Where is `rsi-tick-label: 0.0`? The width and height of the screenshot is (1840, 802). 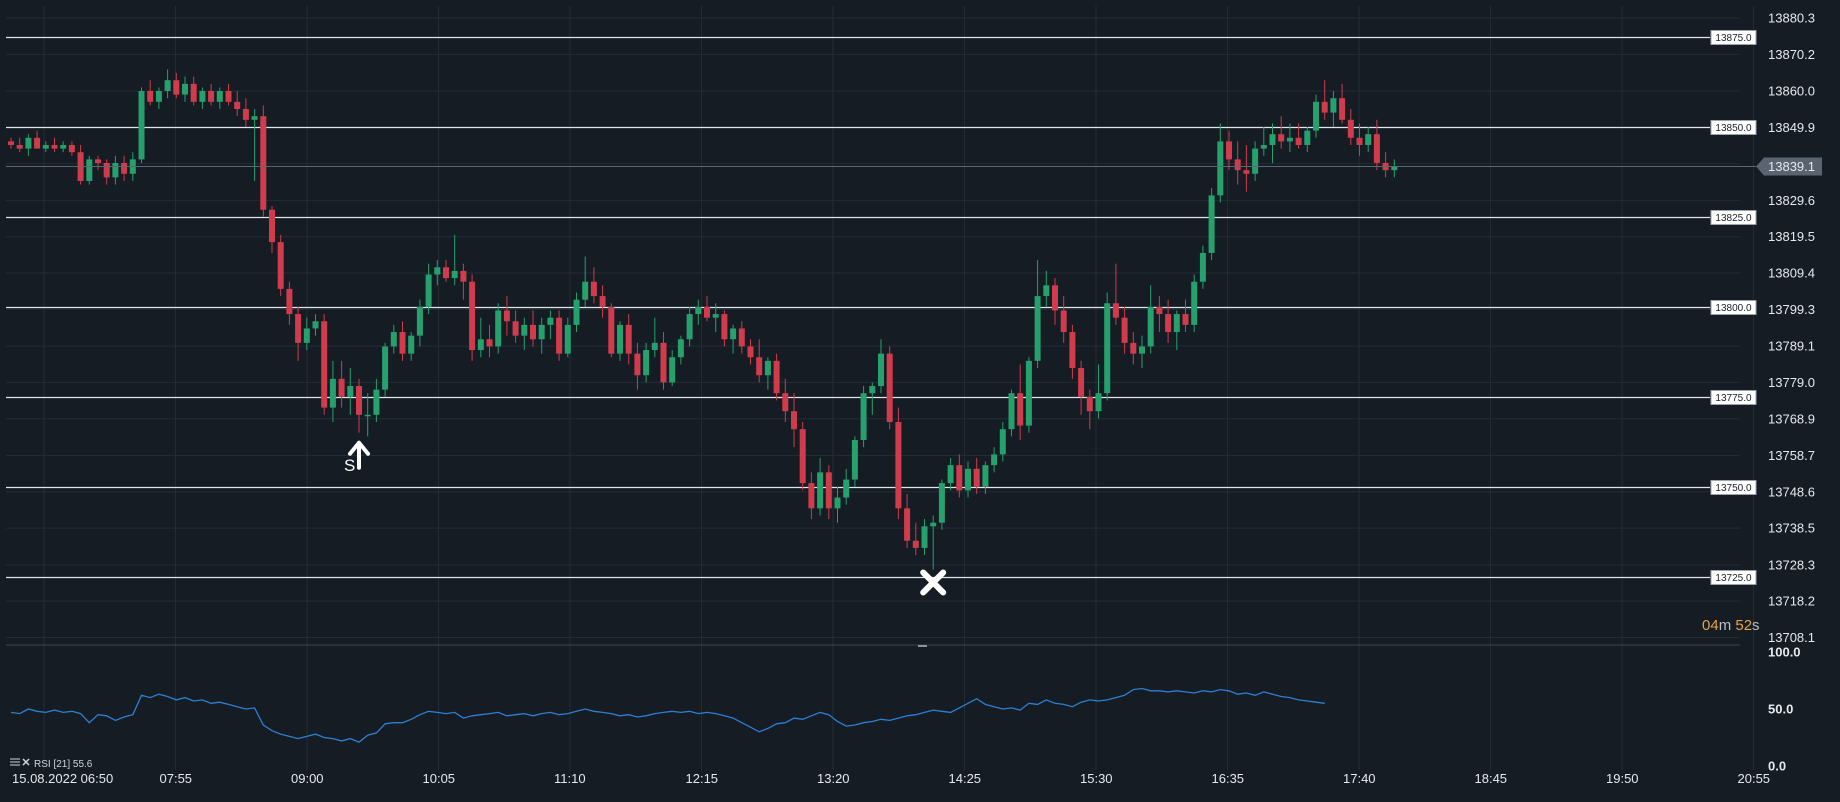 rsi-tick-label: 0.0 is located at coordinates (1777, 766).